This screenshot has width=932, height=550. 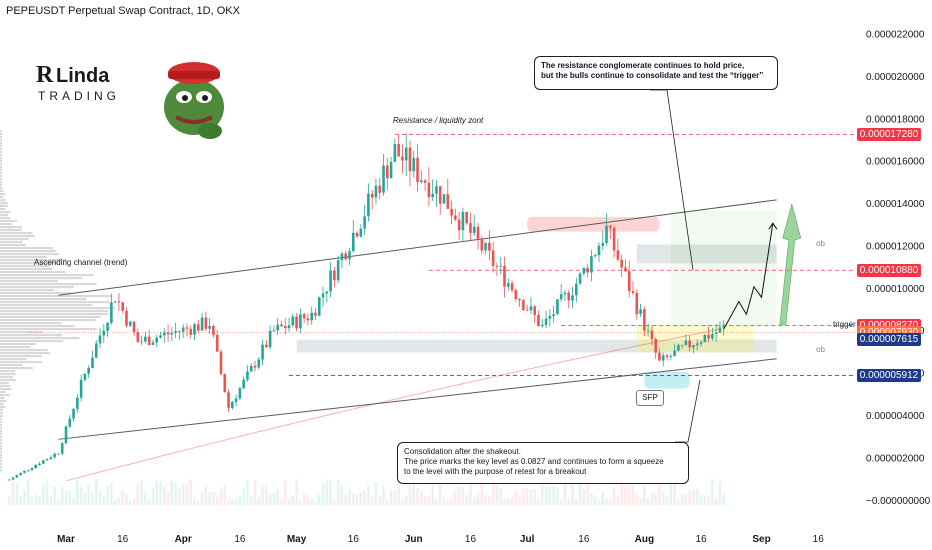 I want to click on svg-text: TRADING, so click(x=79, y=96).